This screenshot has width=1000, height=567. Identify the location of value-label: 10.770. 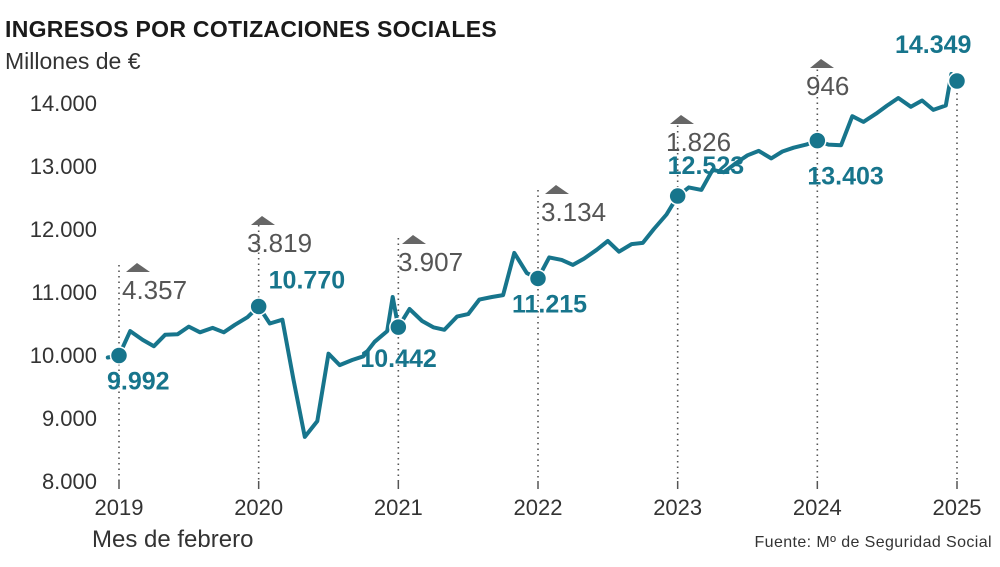
(307, 280).